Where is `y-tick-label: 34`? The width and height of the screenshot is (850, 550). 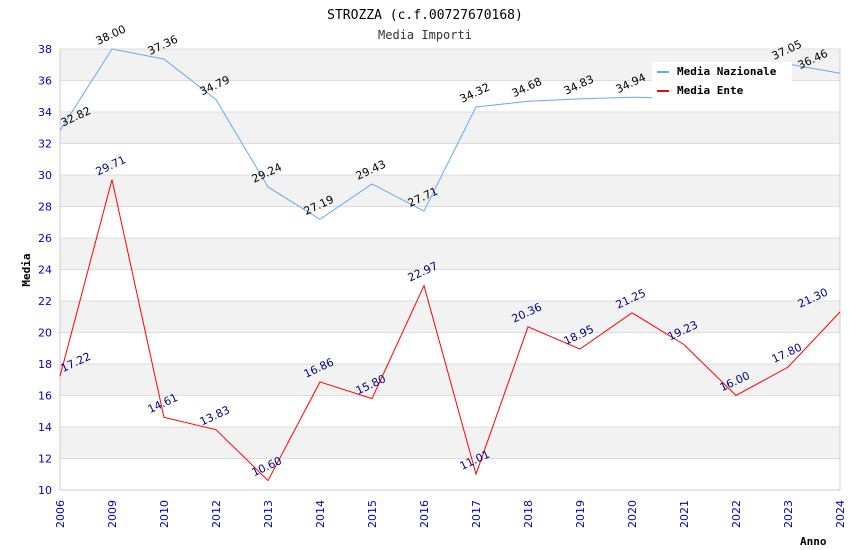 y-tick-label: 34 is located at coordinates (45, 112).